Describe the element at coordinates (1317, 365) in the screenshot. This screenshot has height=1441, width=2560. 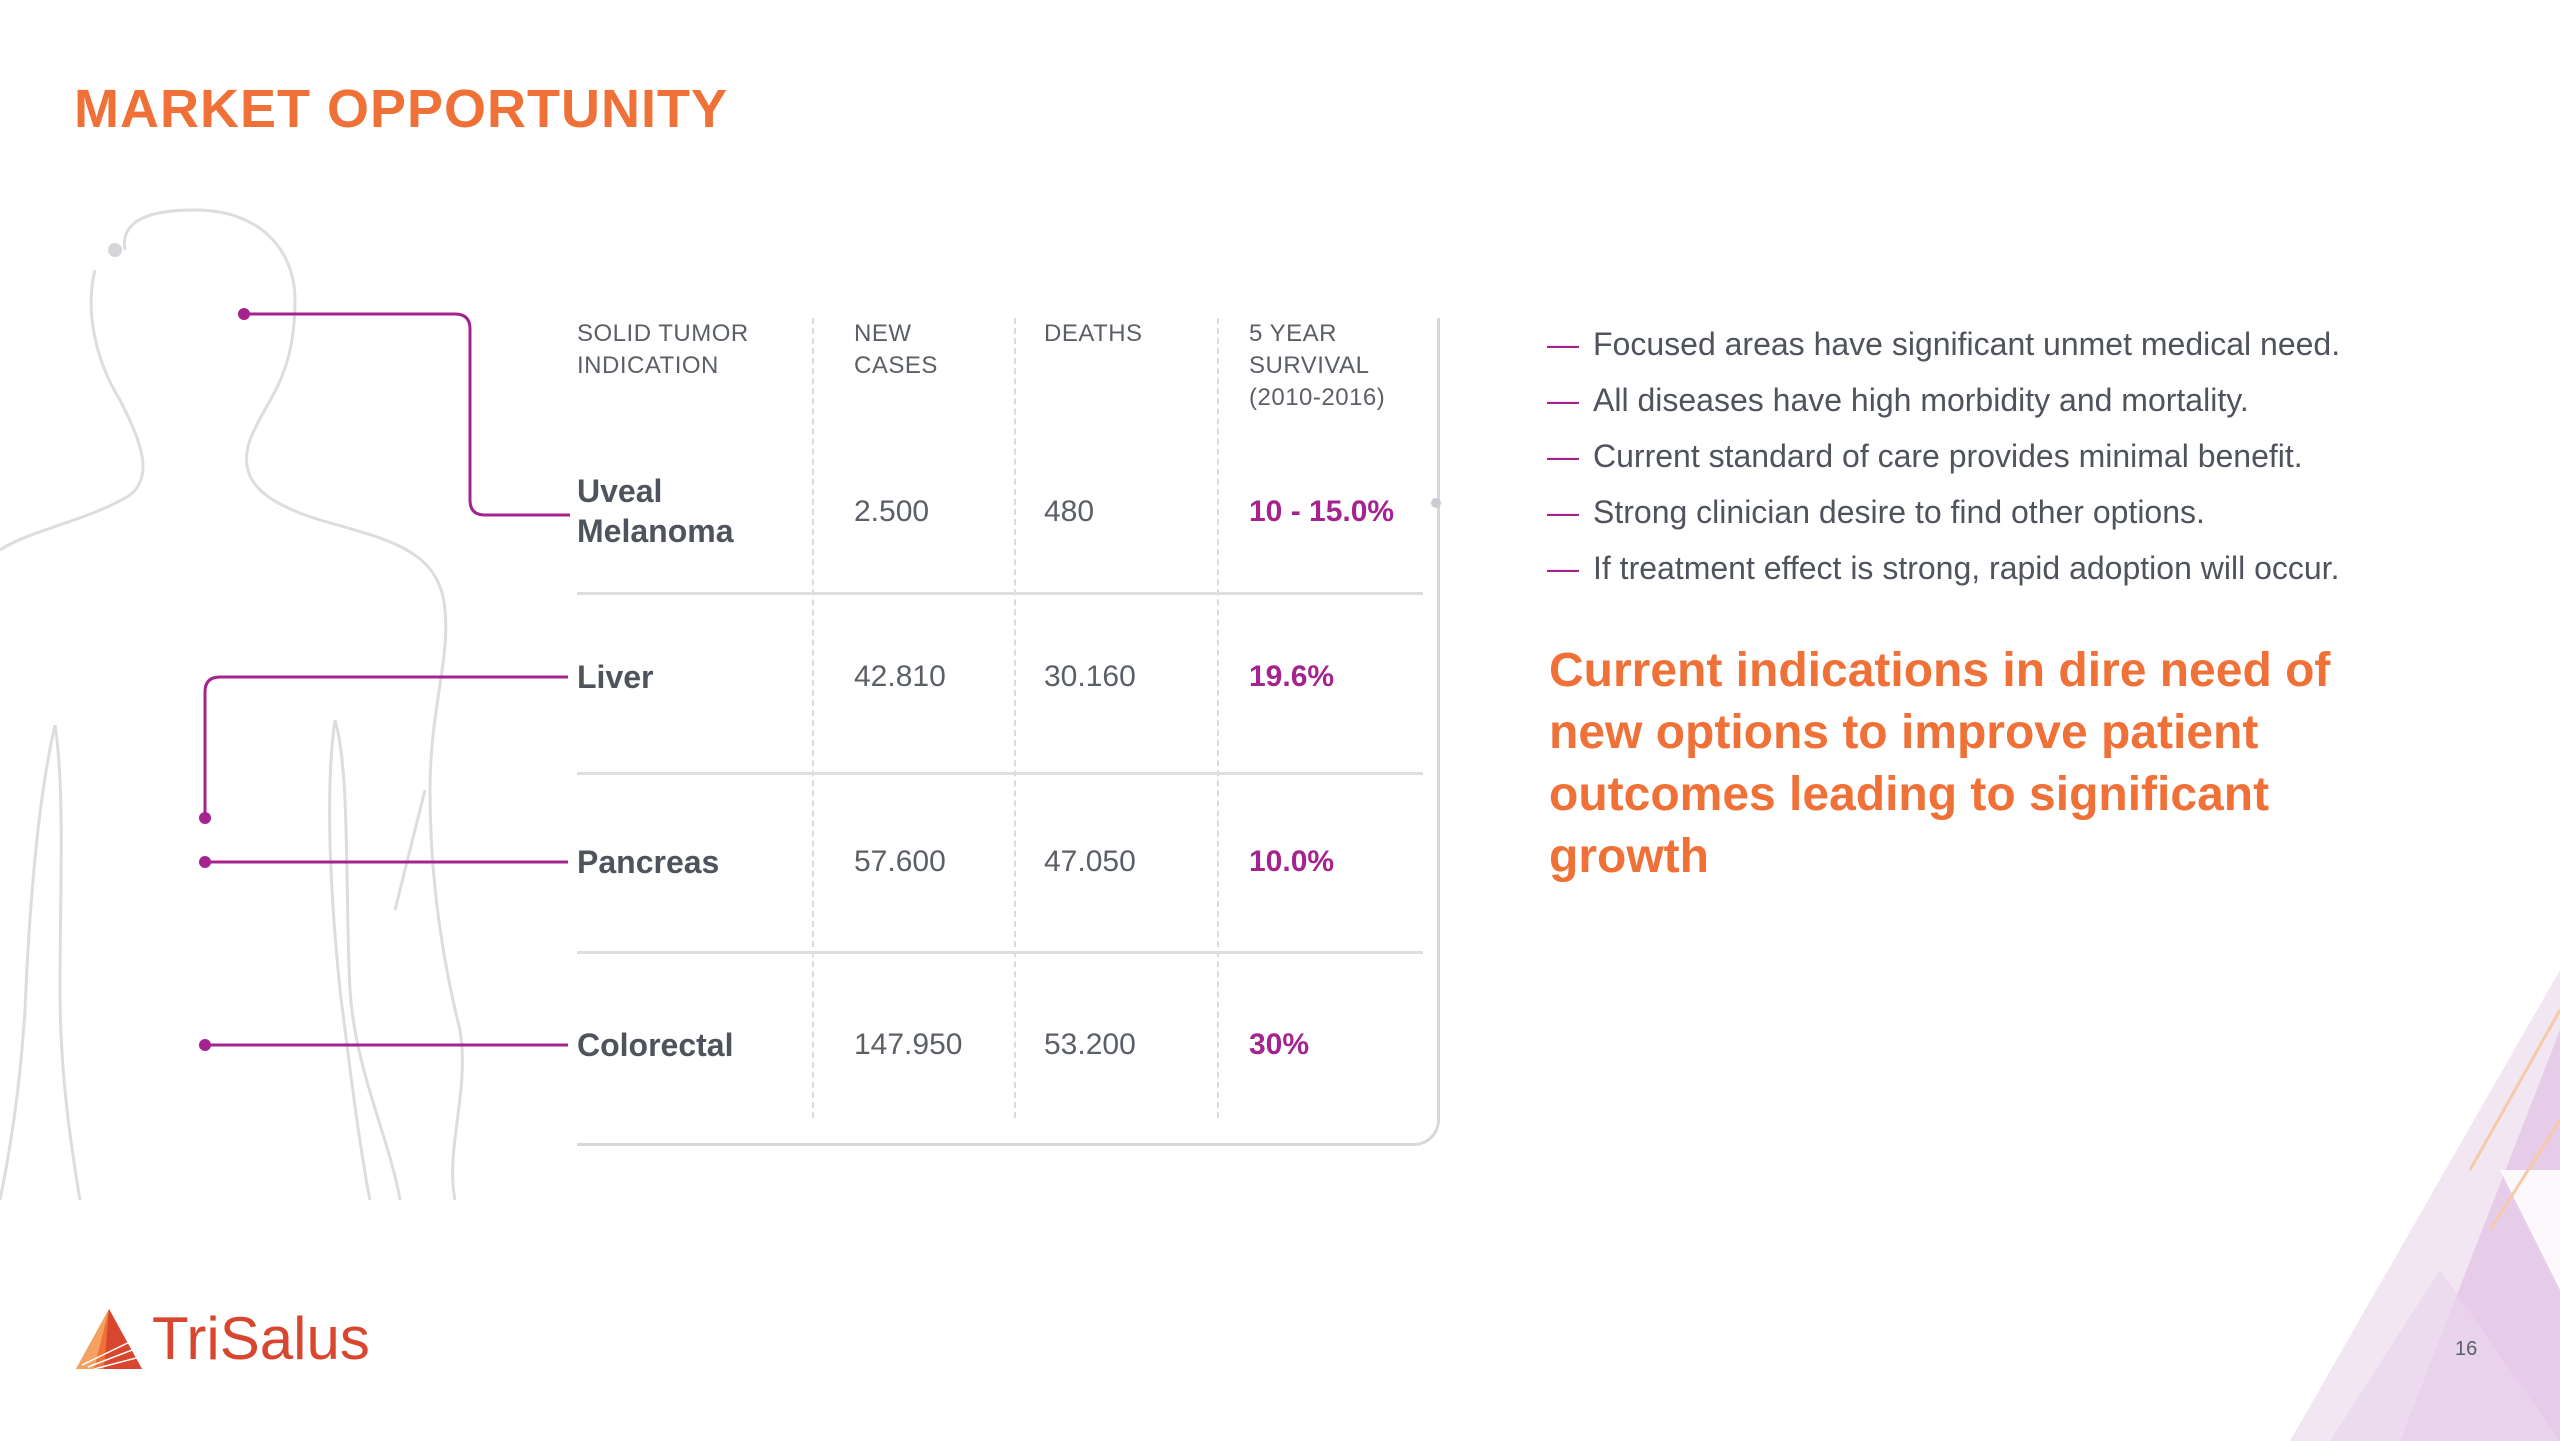
I see `header-survival: 5 YEAR SURVIVAL (2010-2016)` at that location.